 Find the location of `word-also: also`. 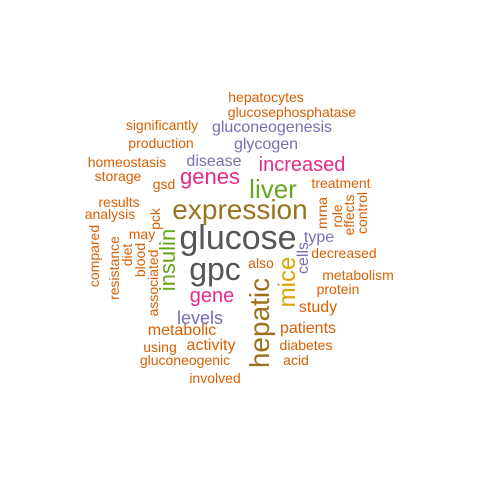

word-also: also is located at coordinates (261, 263).